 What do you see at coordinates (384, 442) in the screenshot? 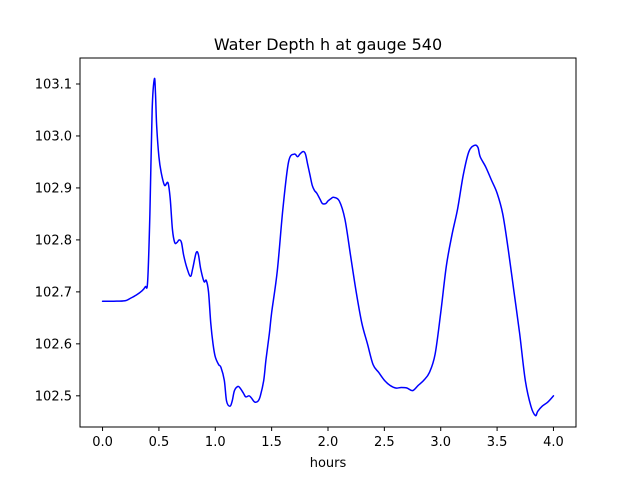
I see `x-tick-label: 2.5` at bounding box center [384, 442].